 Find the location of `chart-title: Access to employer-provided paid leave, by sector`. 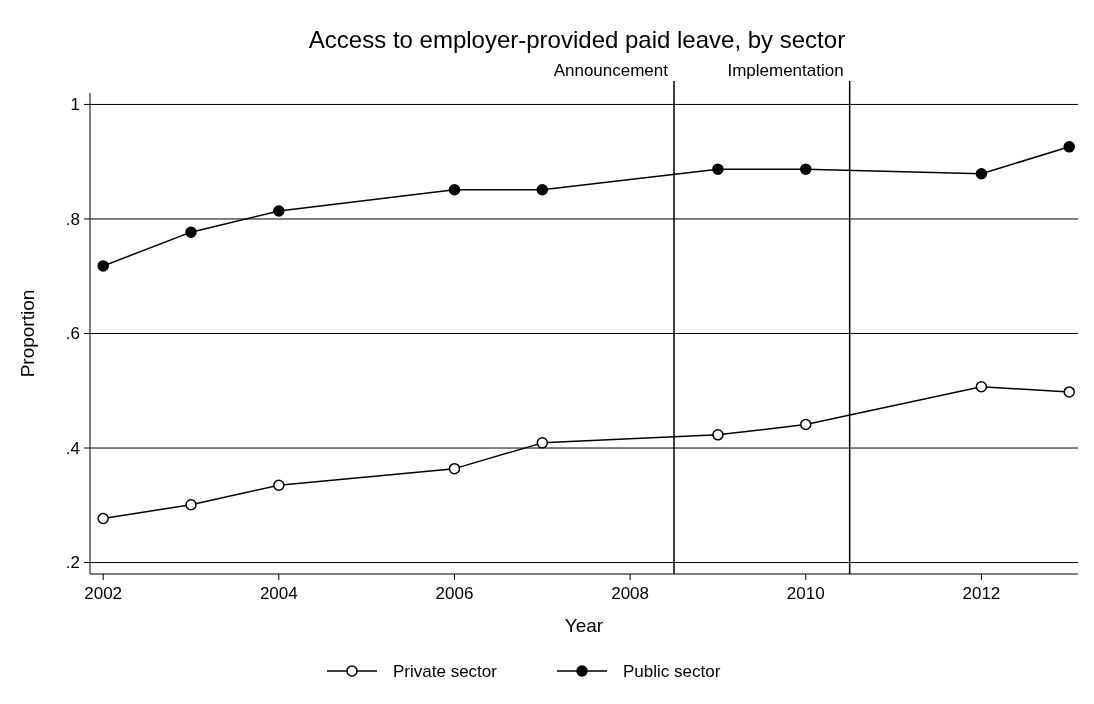

chart-title: Access to employer-provided paid leave, by sector is located at coordinates (577, 39).